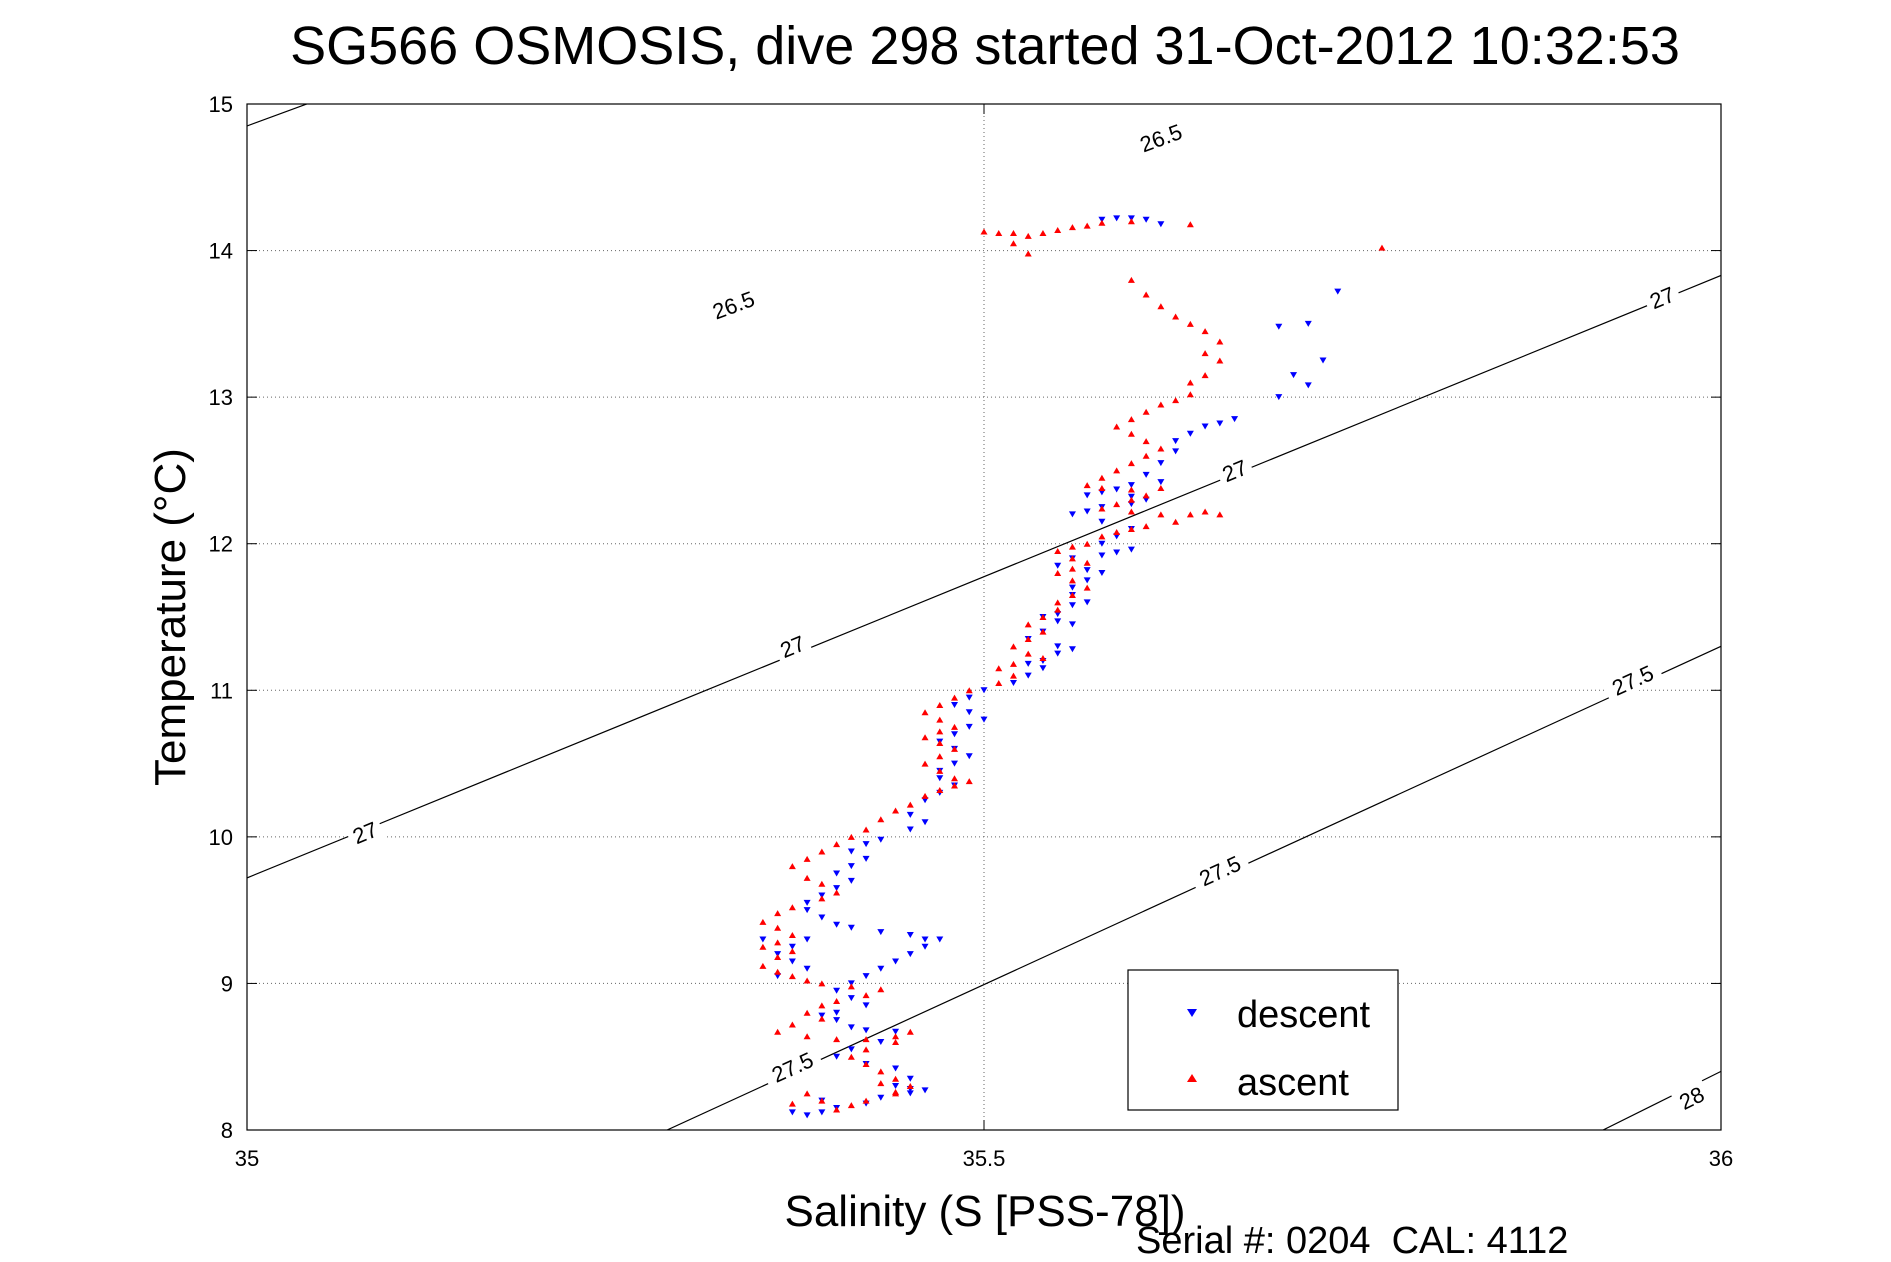 Image resolution: width=1891 pixels, height=1262 pixels. What do you see at coordinates (1721, 1158) in the screenshot?
I see `x-tick-label: 36` at bounding box center [1721, 1158].